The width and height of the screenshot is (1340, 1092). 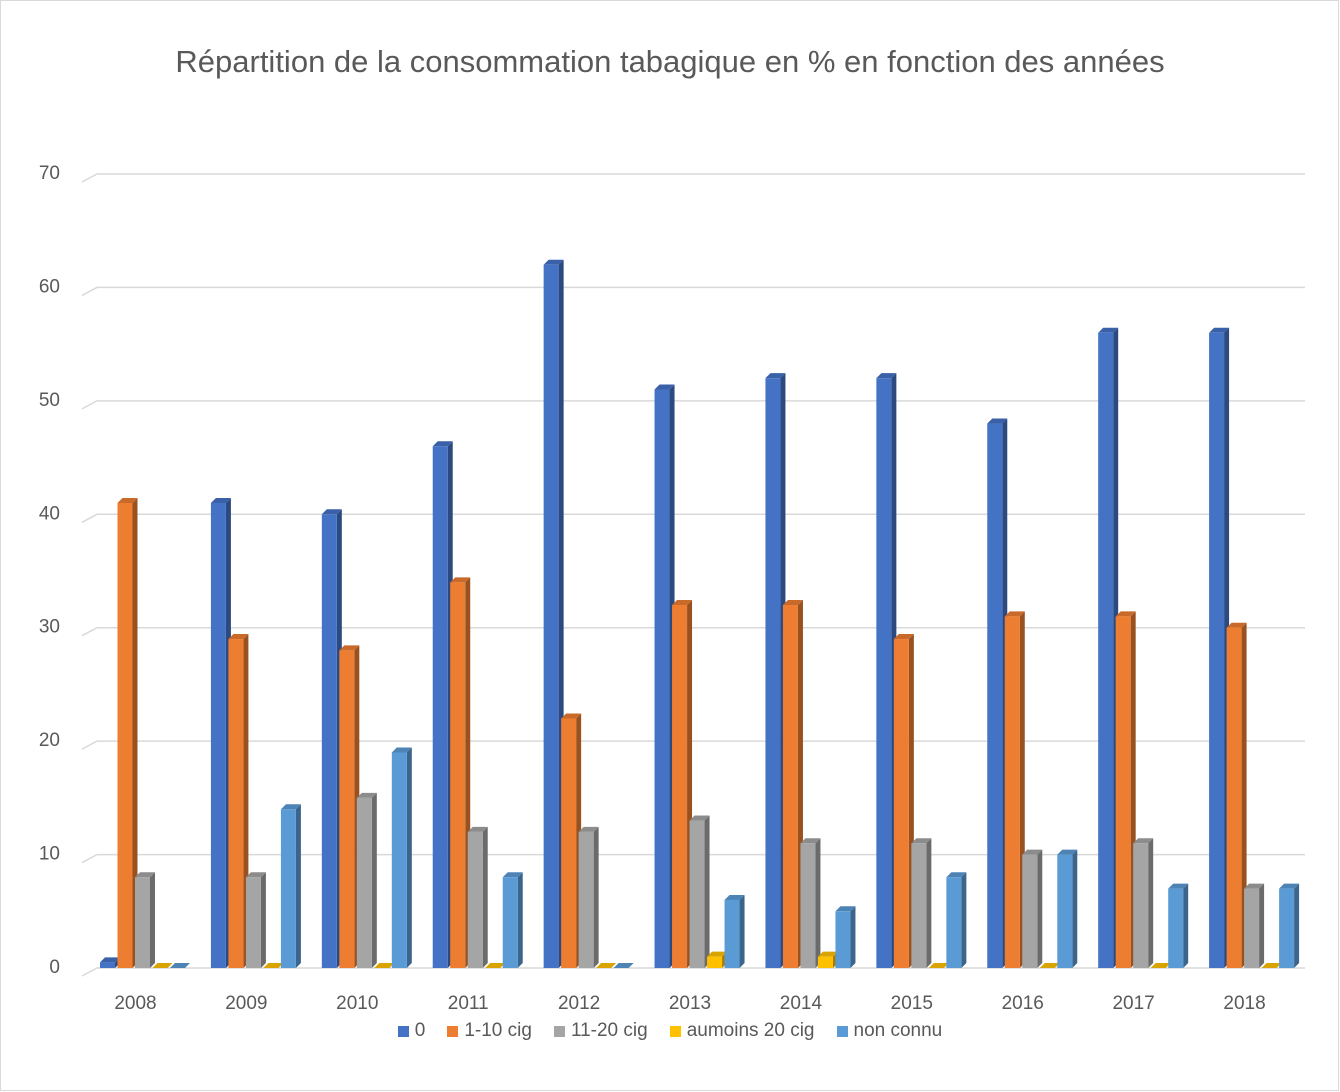 I want to click on x-tick-label: 2014, so click(x=801, y=1003).